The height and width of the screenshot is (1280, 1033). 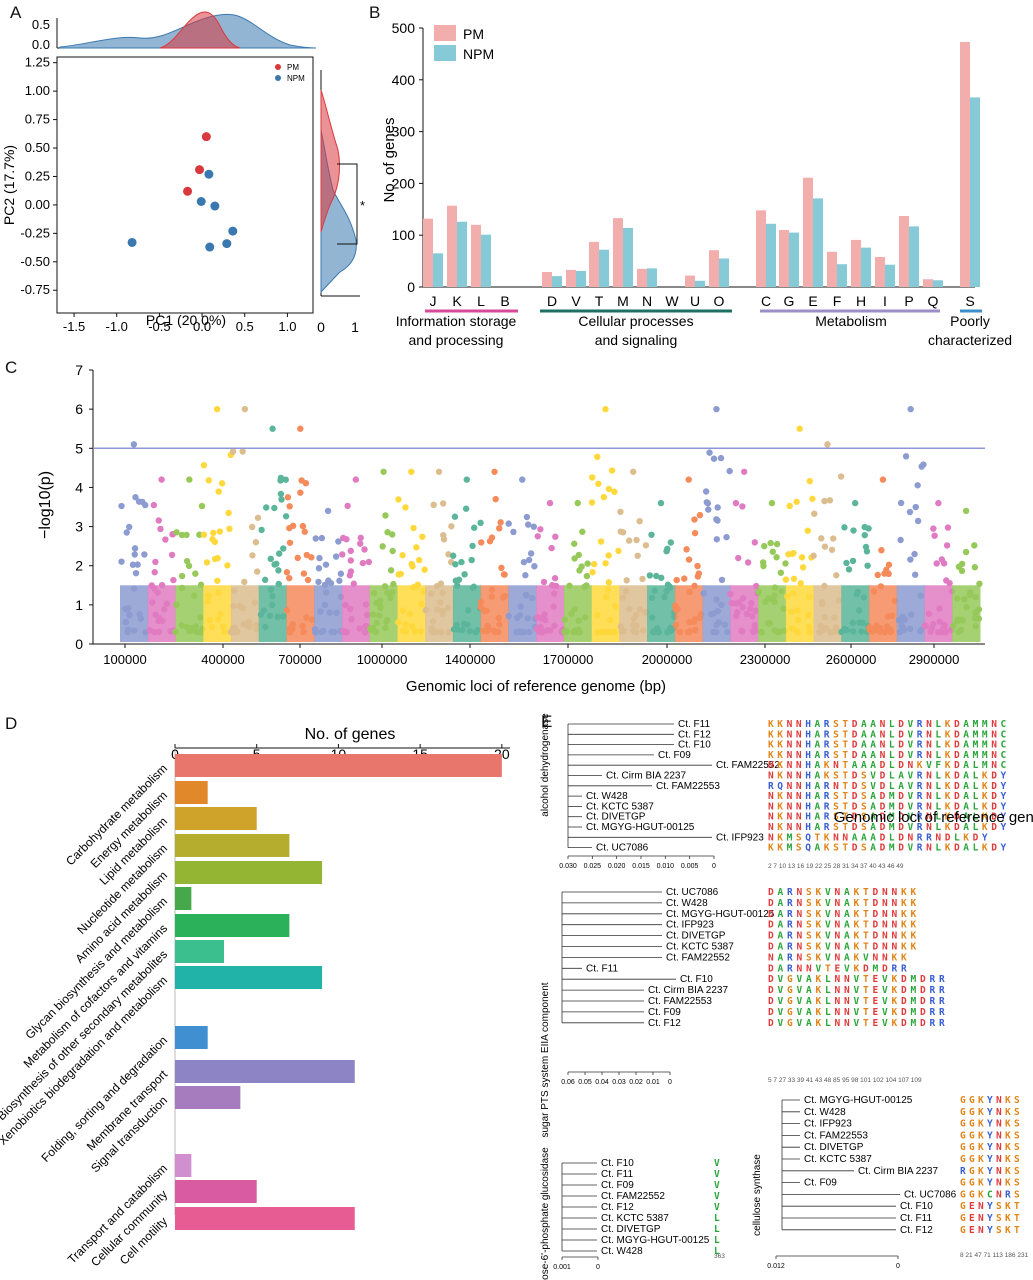 I want to click on residue: M, so click(x=985, y=724).